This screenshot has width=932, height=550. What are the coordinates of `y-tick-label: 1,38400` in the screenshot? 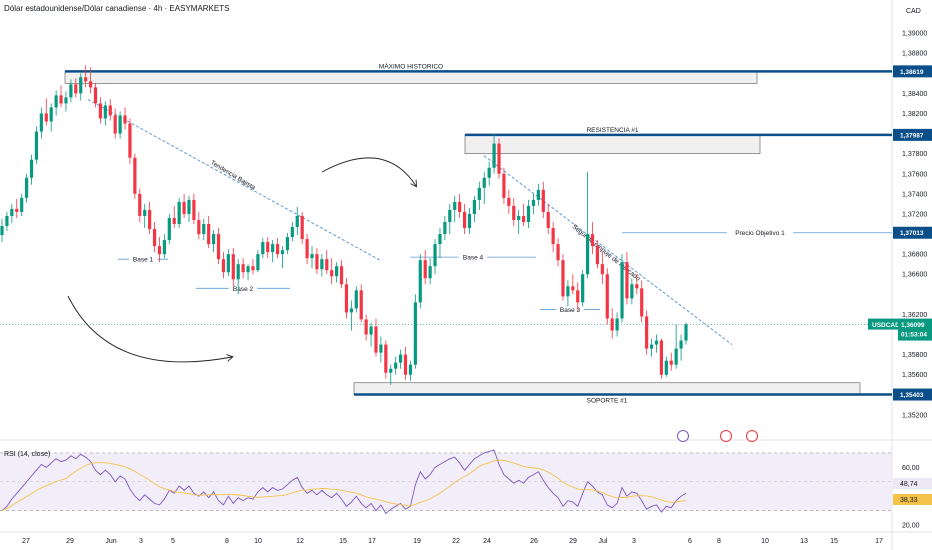 It's located at (914, 94).